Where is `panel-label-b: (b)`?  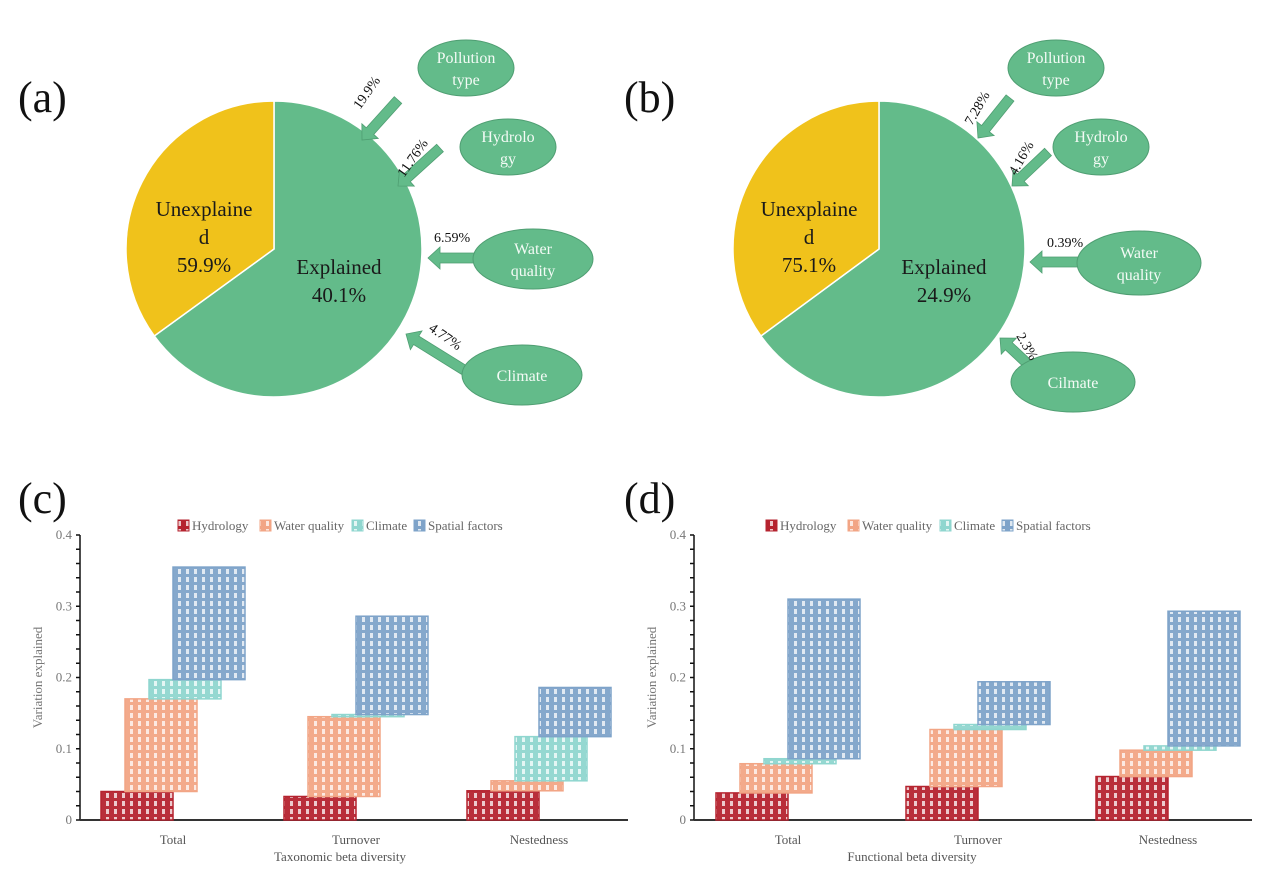 panel-label-b: (b) is located at coordinates (649, 97).